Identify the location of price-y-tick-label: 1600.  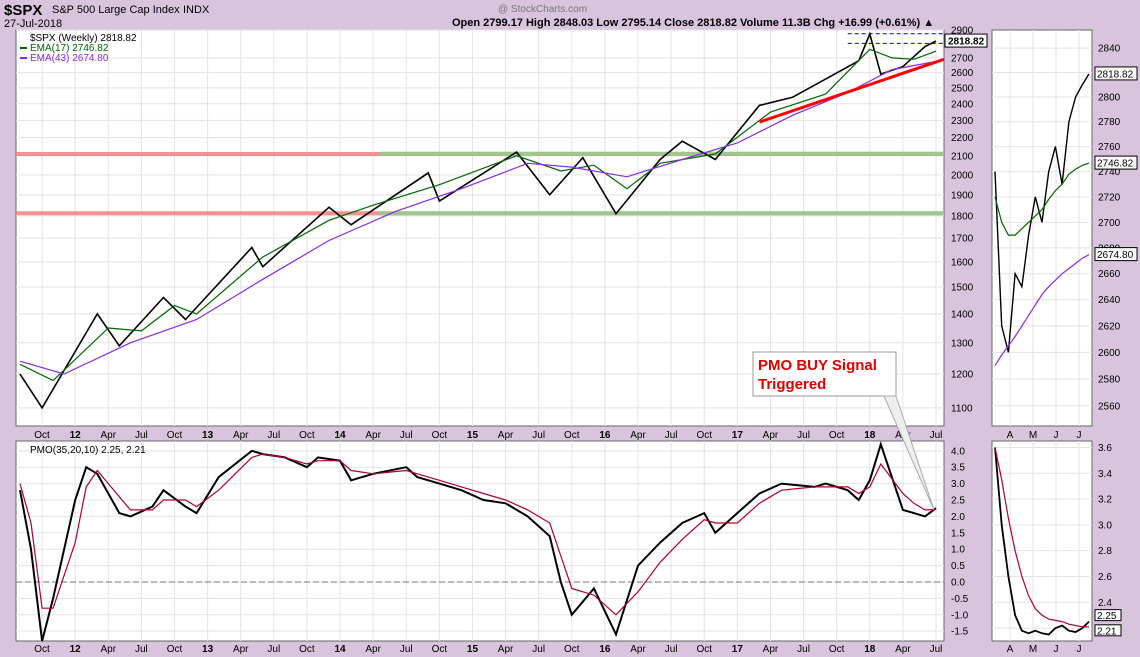
(962, 262).